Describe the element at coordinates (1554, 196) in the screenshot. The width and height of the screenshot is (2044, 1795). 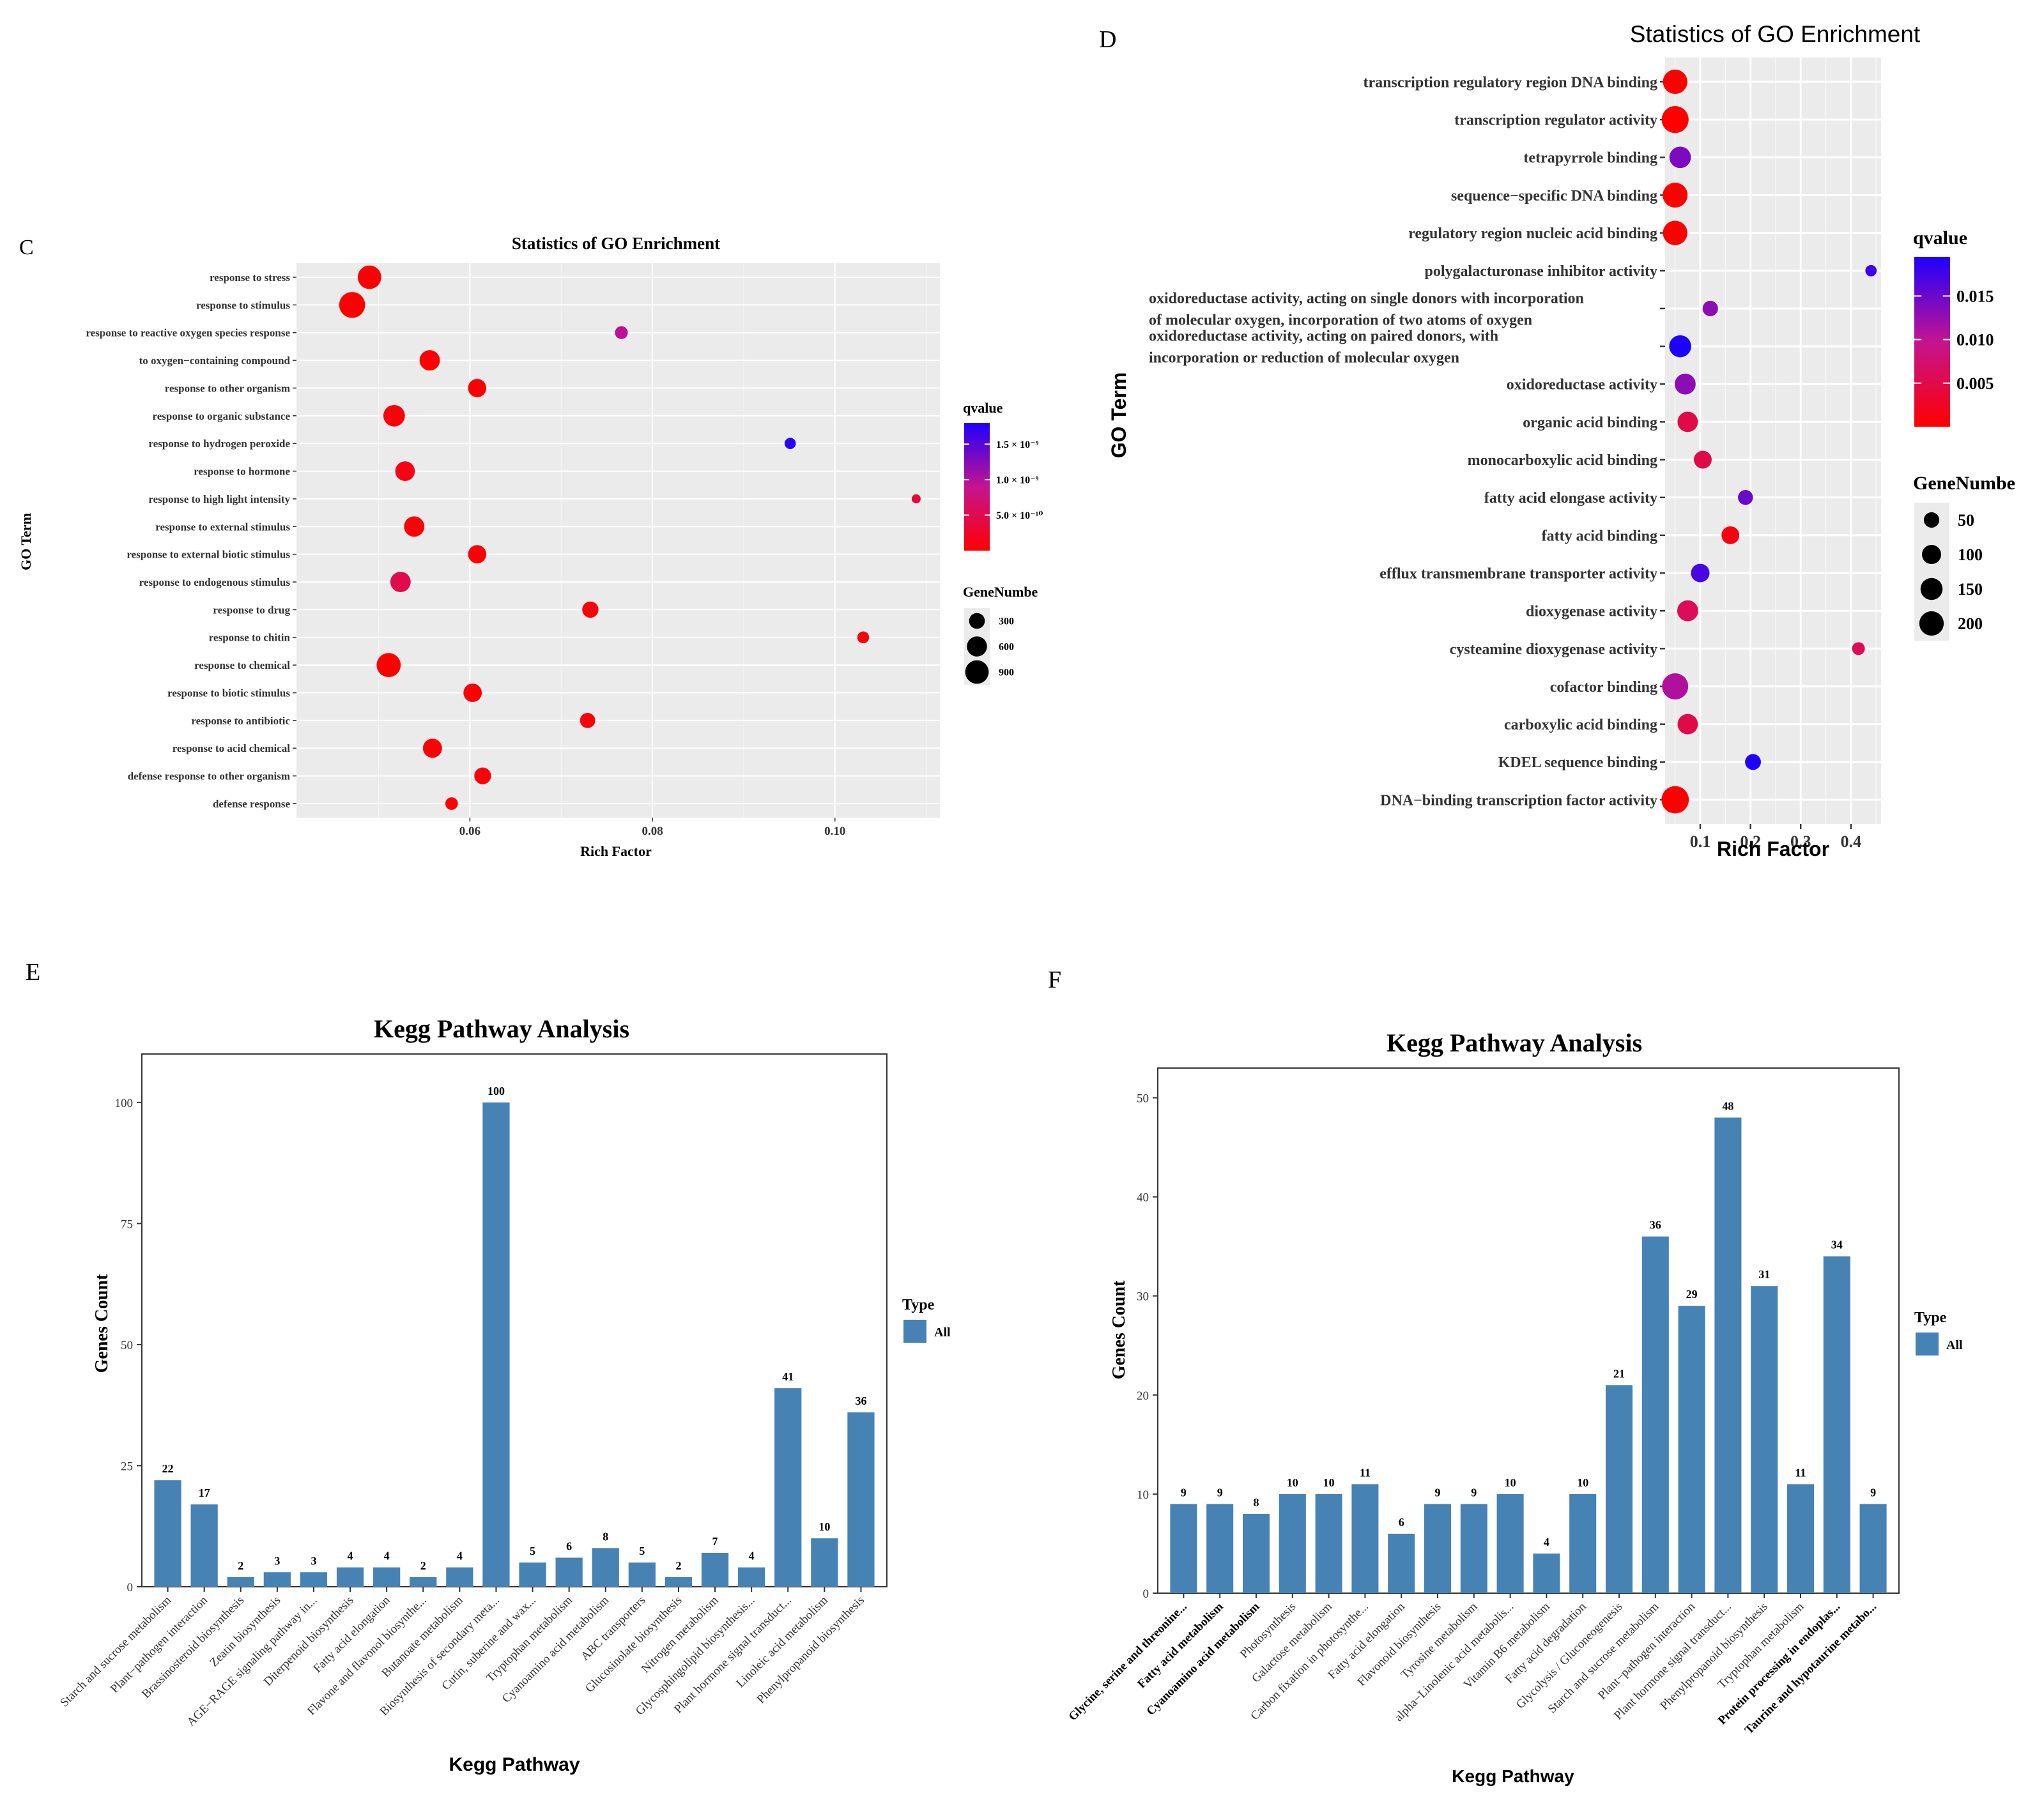
I see `y-tick-label: sequence−specific DNA binding` at that location.